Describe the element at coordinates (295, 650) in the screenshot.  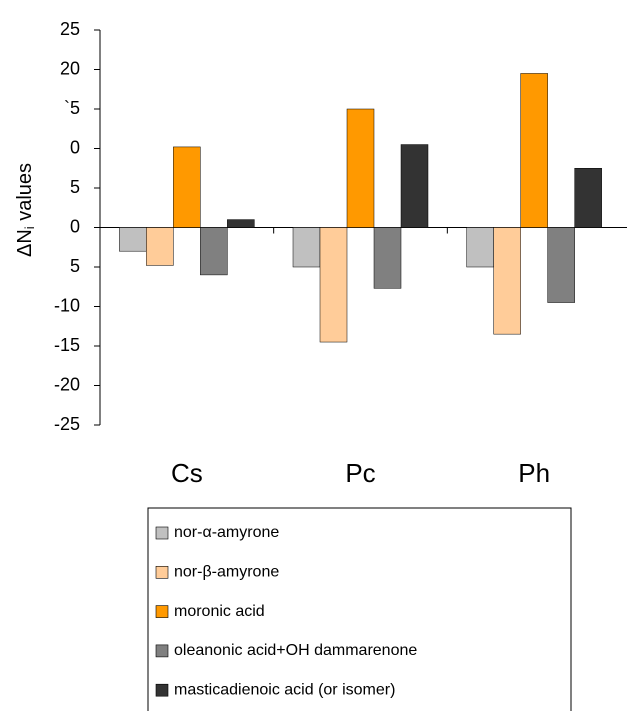
I see `legend-label: oleanonic acid+OH dammarenone` at that location.